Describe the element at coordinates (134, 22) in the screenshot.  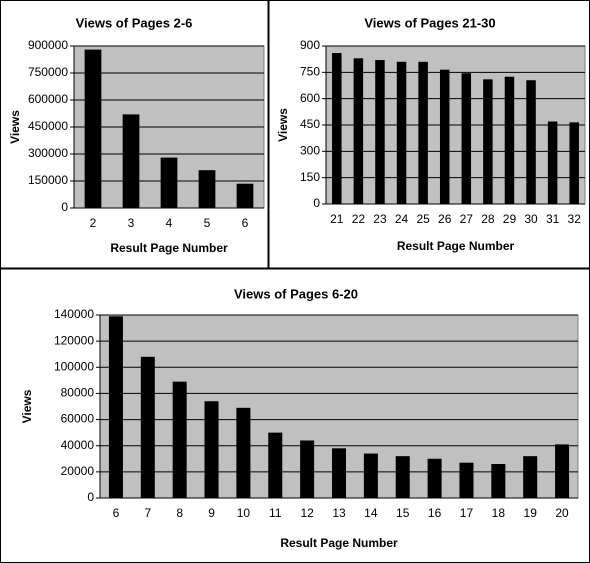
I see `chart-title: Views of Pages 2-6` at that location.